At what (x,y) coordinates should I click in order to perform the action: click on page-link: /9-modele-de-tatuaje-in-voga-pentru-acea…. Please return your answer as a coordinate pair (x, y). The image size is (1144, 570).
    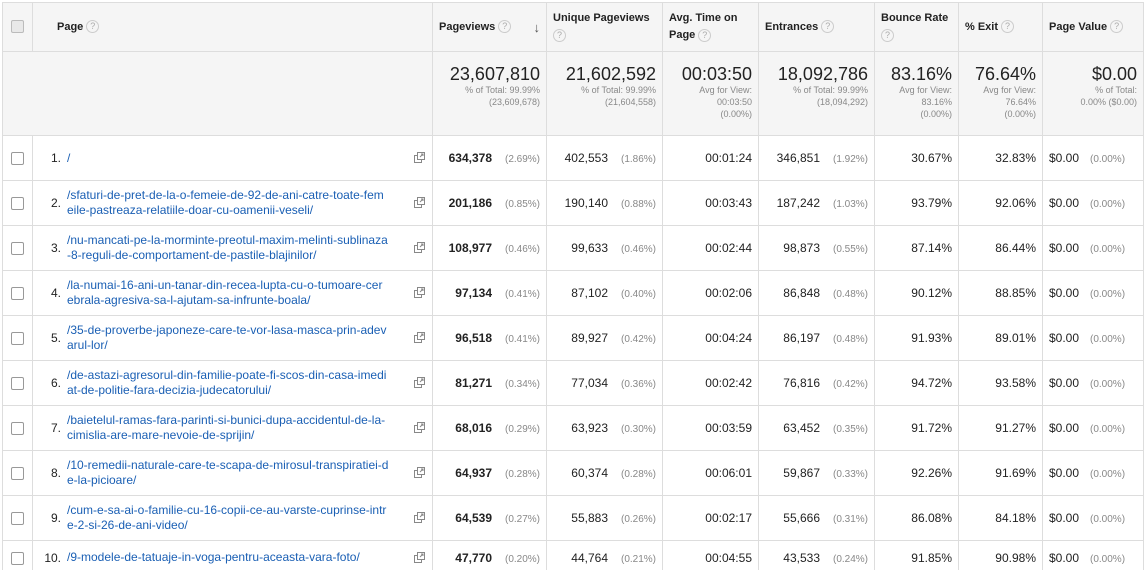
    Looking at the image, I should click on (213, 557).